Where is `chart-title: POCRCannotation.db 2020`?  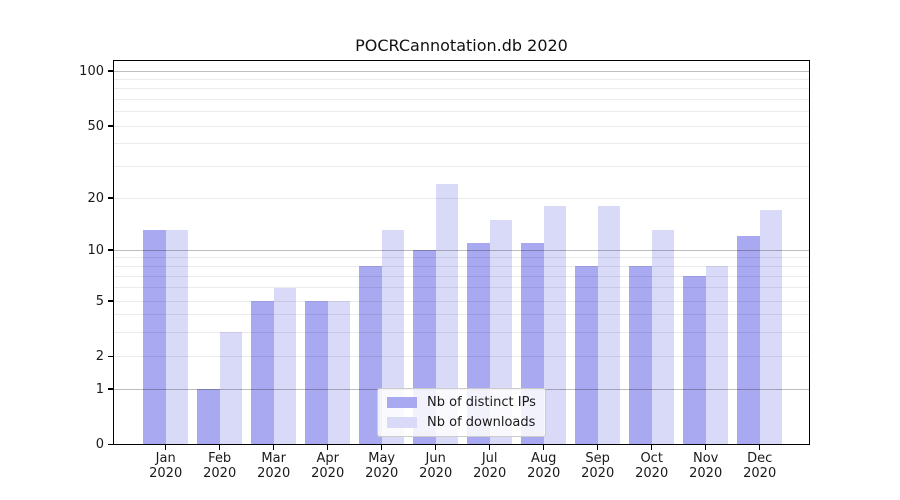 chart-title: POCRCannotation.db 2020 is located at coordinates (461, 45).